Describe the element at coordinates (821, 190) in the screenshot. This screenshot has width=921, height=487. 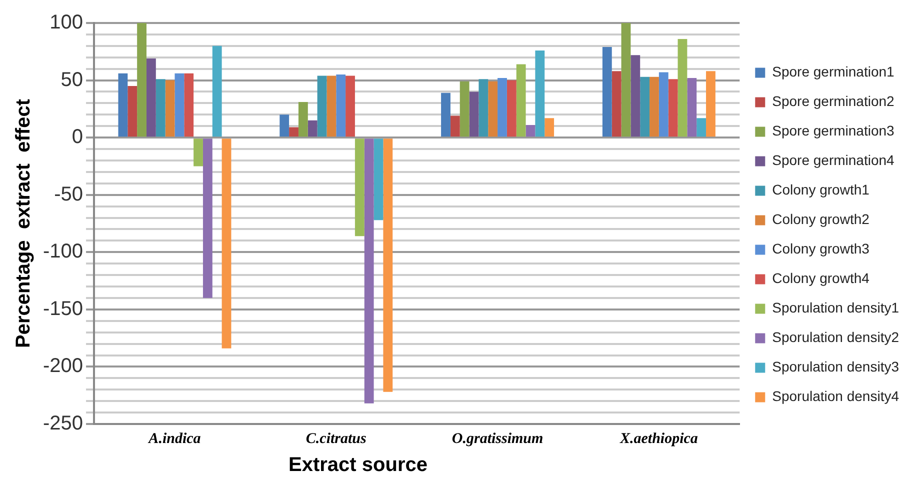
I see `legend-label: Colony growth1` at that location.